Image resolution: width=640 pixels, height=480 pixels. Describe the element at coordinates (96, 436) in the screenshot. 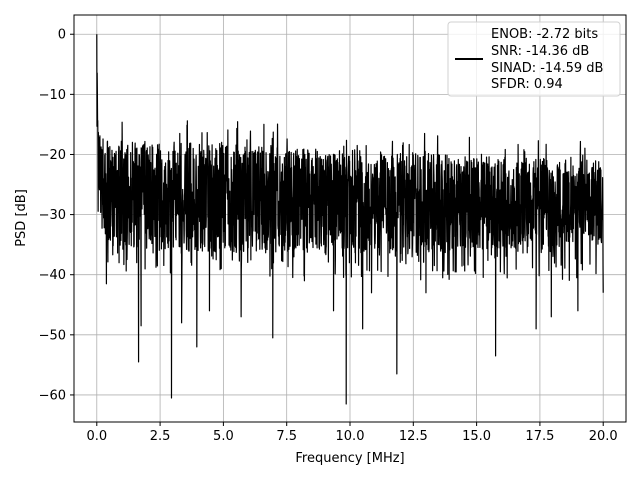

I see `x-tick-label: 0.0` at that location.